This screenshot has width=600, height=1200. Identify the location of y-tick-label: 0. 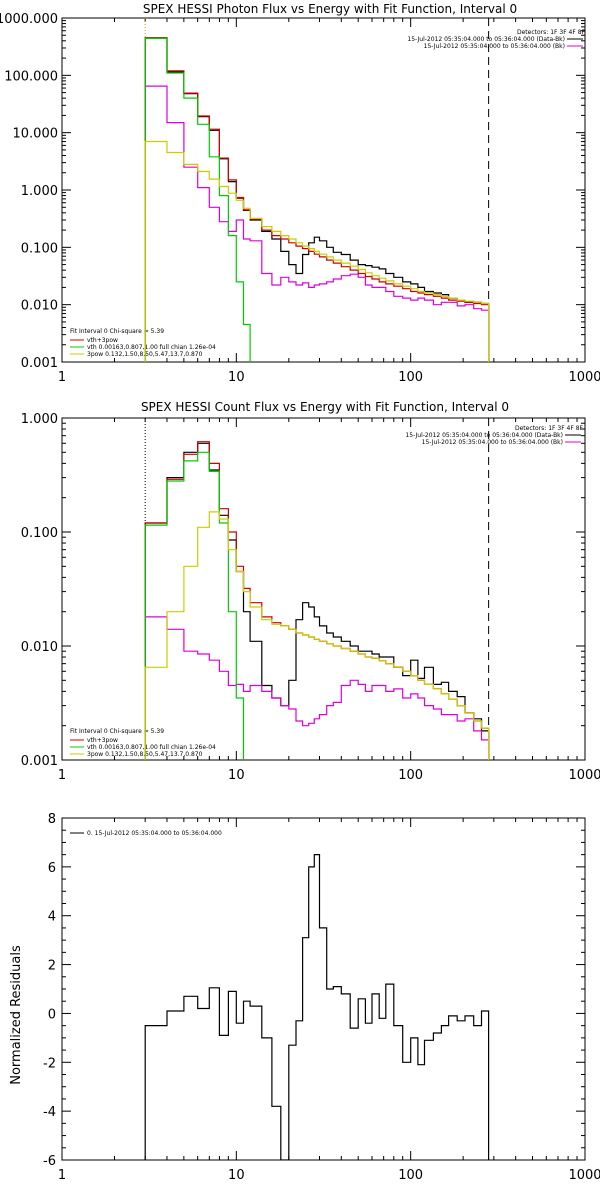
(52, 1014).